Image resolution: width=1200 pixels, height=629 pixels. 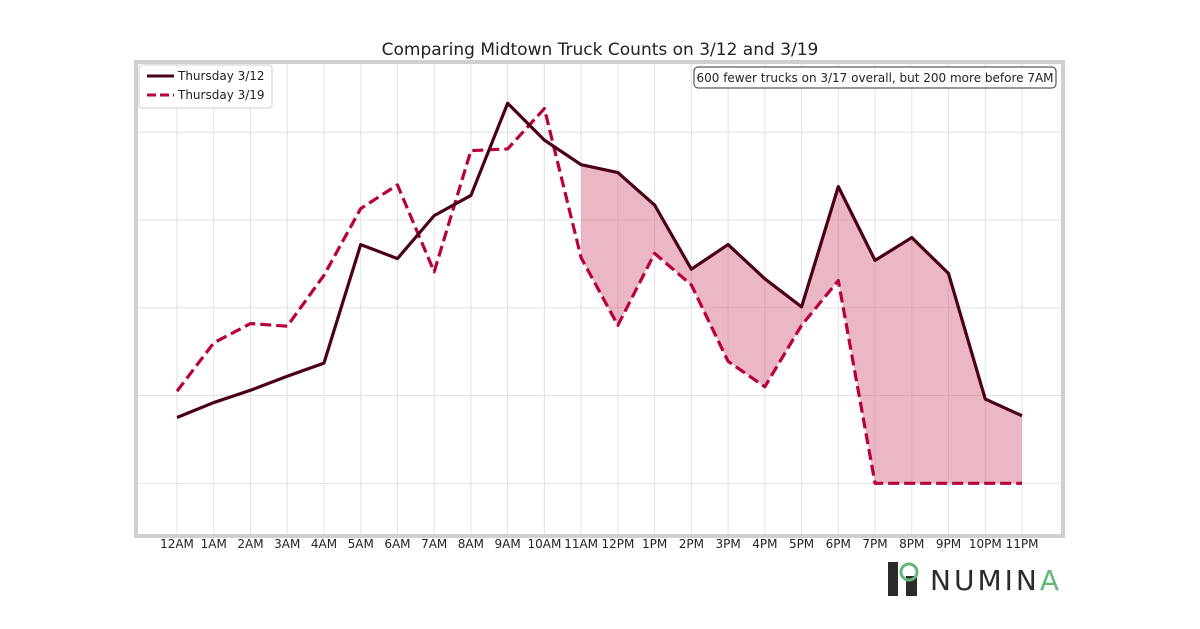 I want to click on x-tick-label: 7AM, so click(x=434, y=544).